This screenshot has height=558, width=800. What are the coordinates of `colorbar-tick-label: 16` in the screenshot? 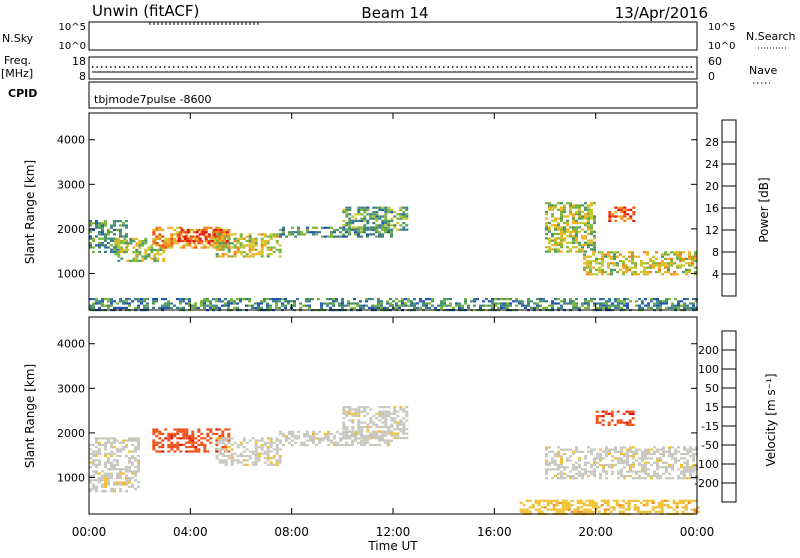 It's located at (712, 208).